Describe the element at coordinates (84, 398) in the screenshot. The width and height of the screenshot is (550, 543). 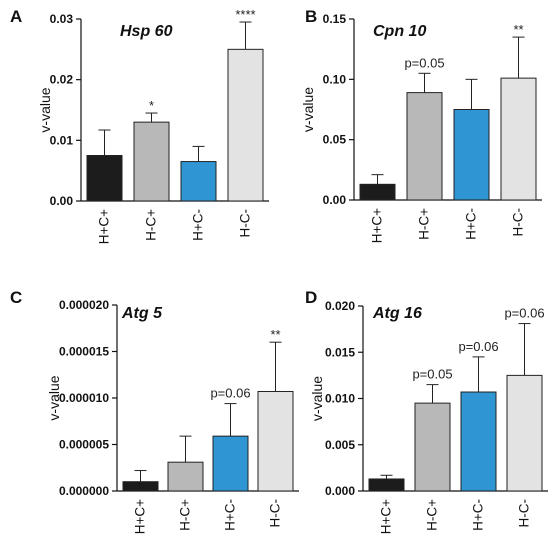
I see `y-tick-label: 0.000010` at that location.